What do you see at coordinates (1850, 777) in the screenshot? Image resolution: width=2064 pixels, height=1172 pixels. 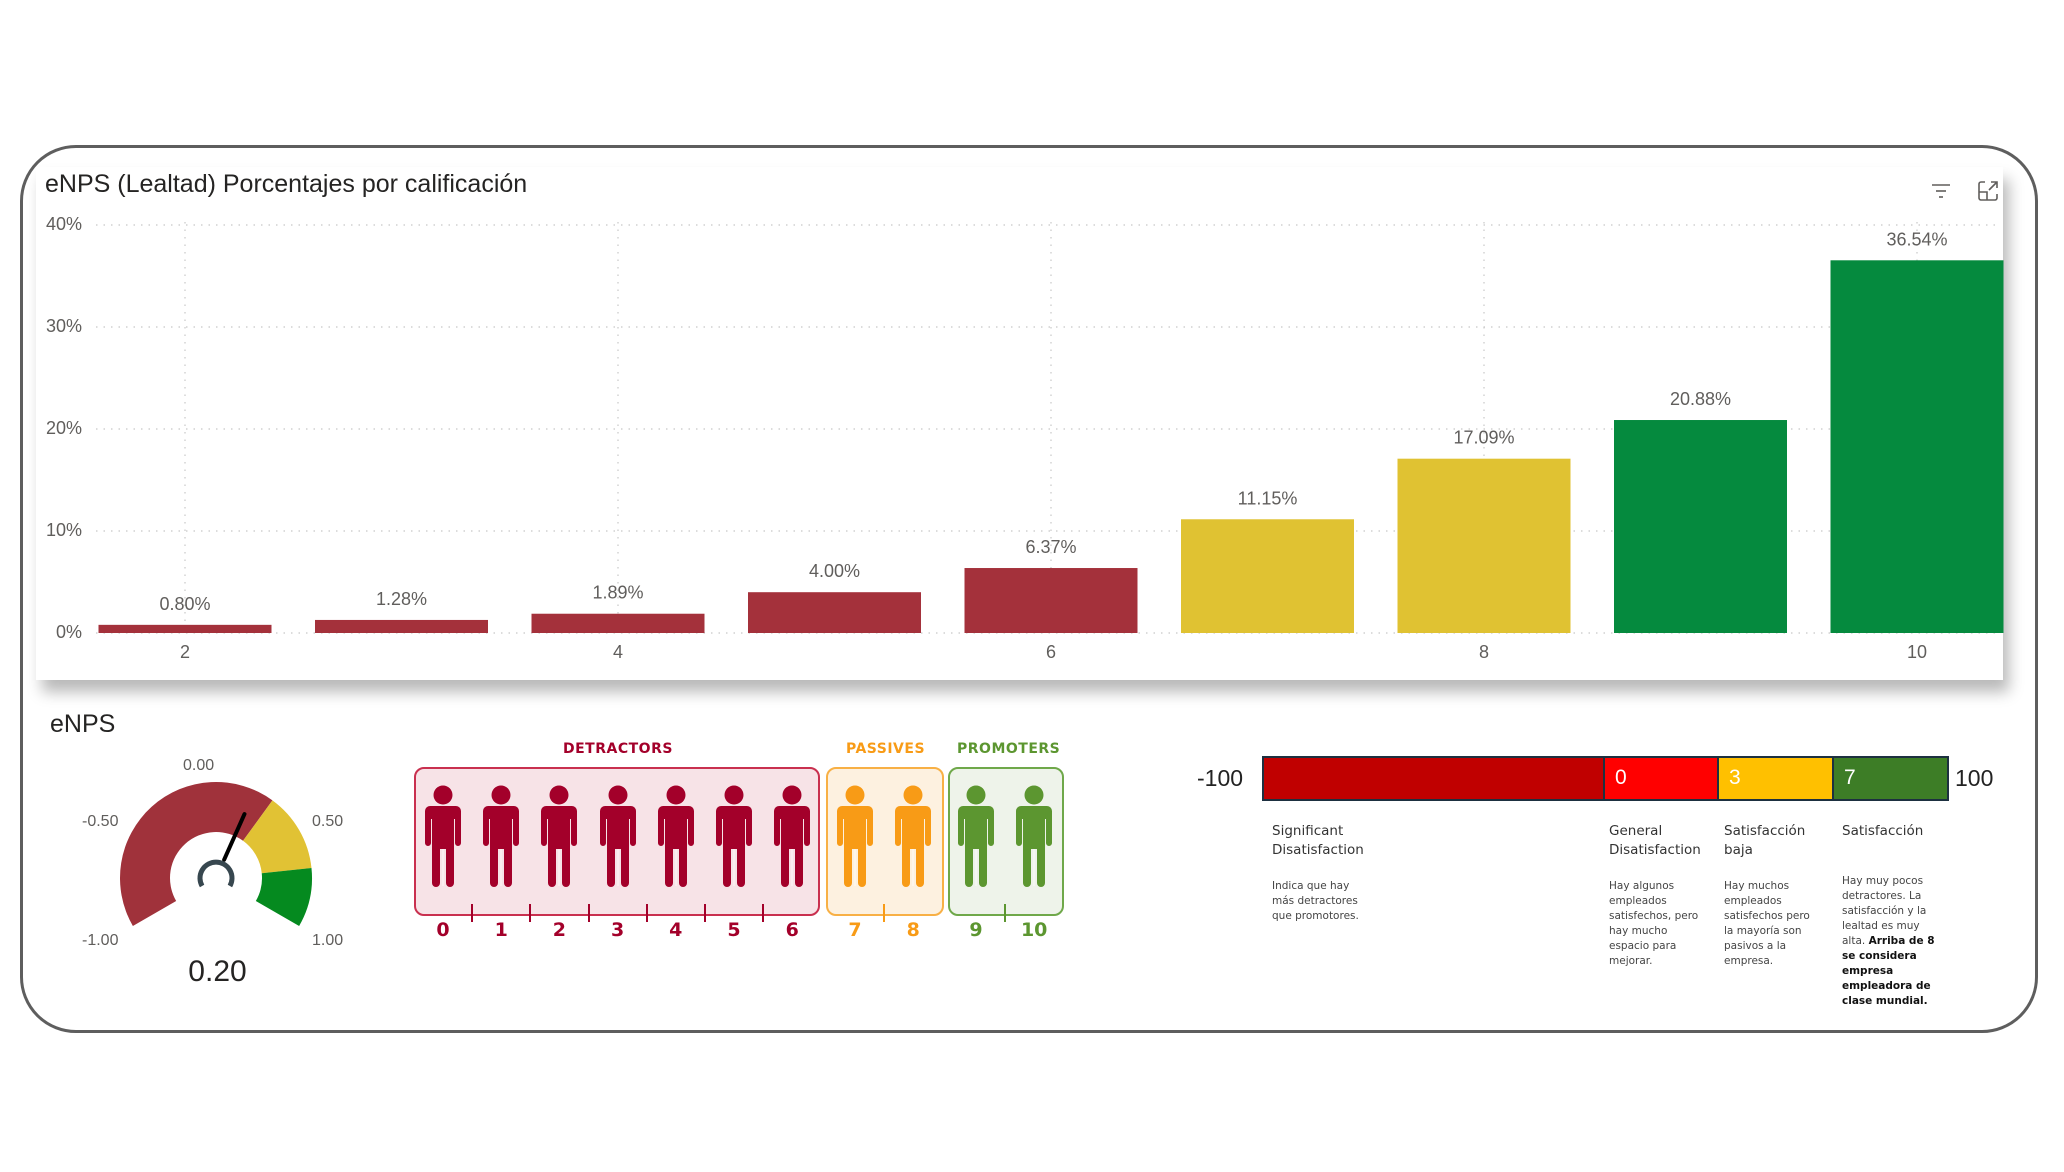 I see `segment-threshold: 7` at bounding box center [1850, 777].